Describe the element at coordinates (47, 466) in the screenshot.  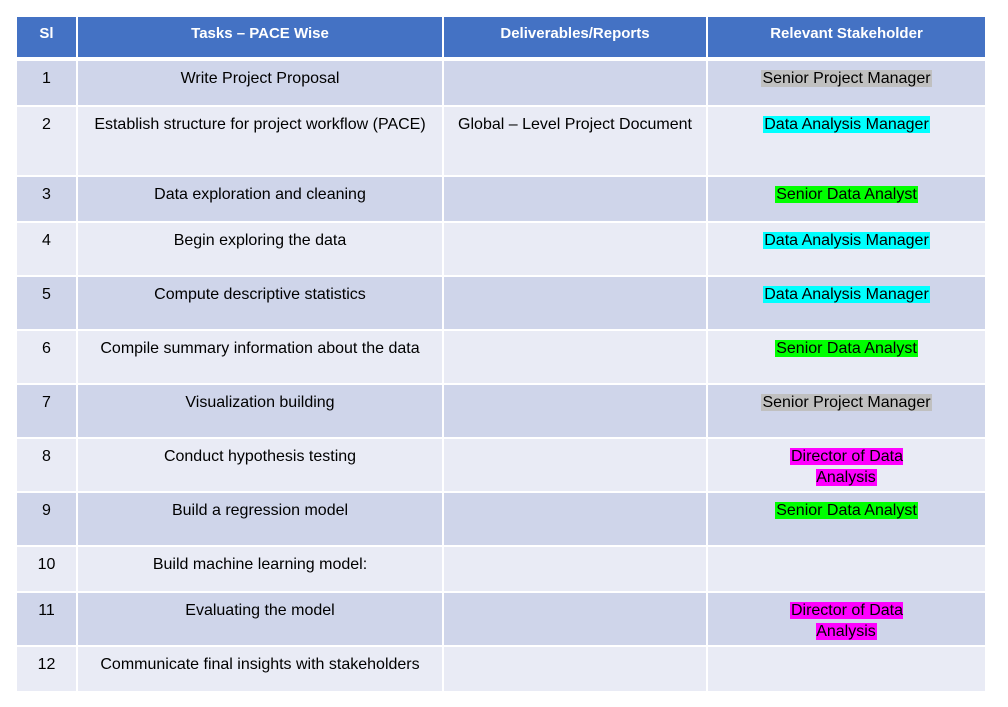
I see `row-sl: 8` at that location.